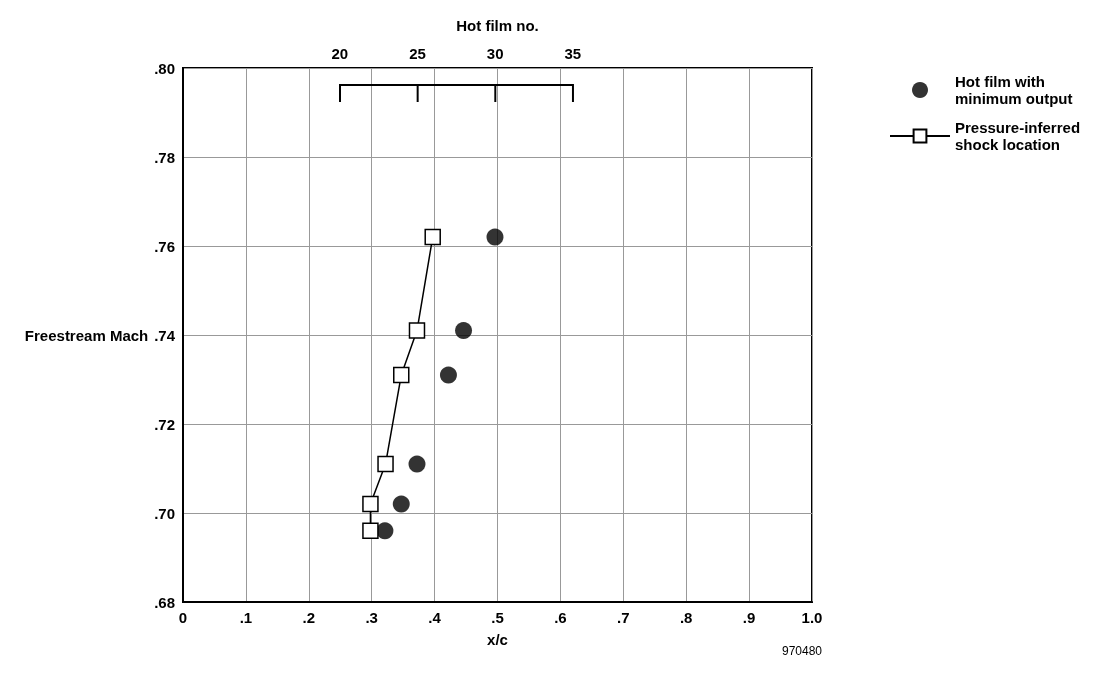 The height and width of the screenshot is (675, 1106). What do you see at coordinates (812, 617) in the screenshot?
I see `x-tick-label: 1.0` at bounding box center [812, 617].